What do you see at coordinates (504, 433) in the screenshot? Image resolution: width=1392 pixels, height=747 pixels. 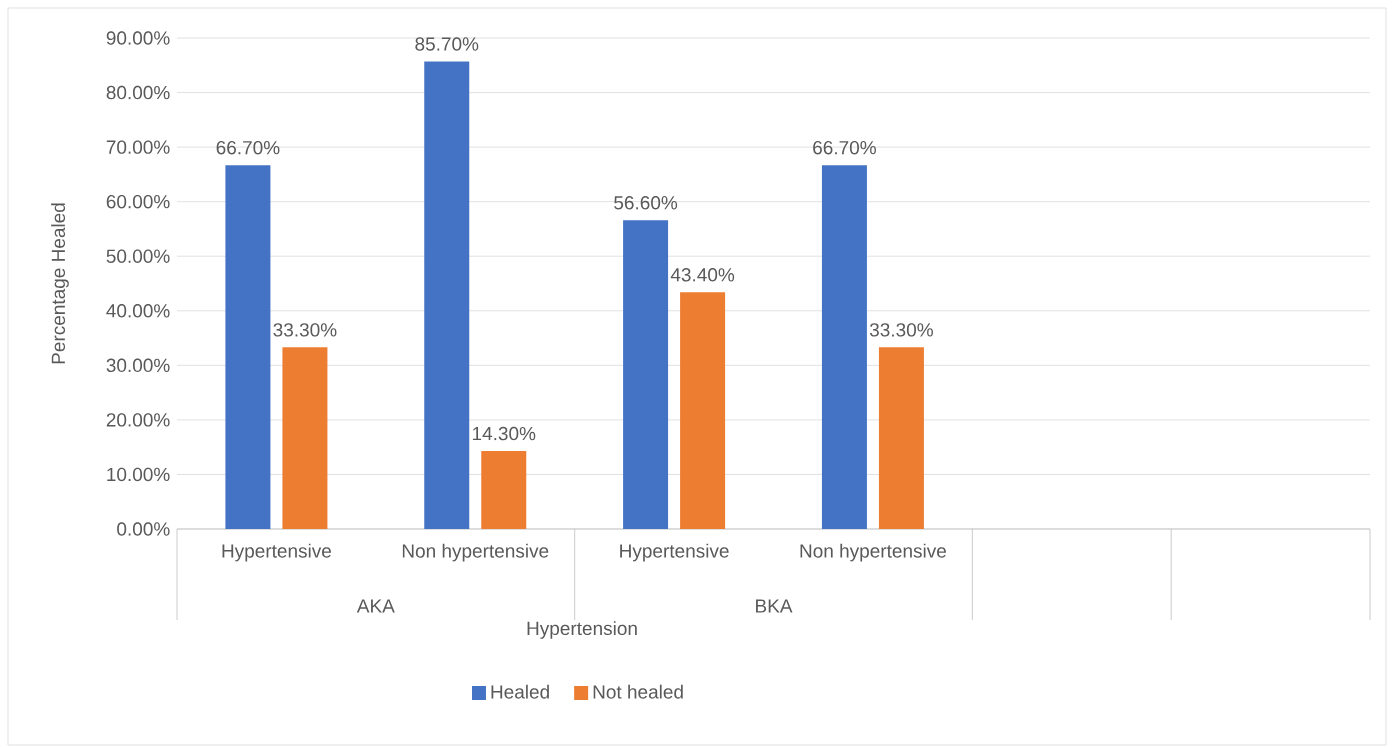 I see `data-label: 14.30%` at bounding box center [504, 433].